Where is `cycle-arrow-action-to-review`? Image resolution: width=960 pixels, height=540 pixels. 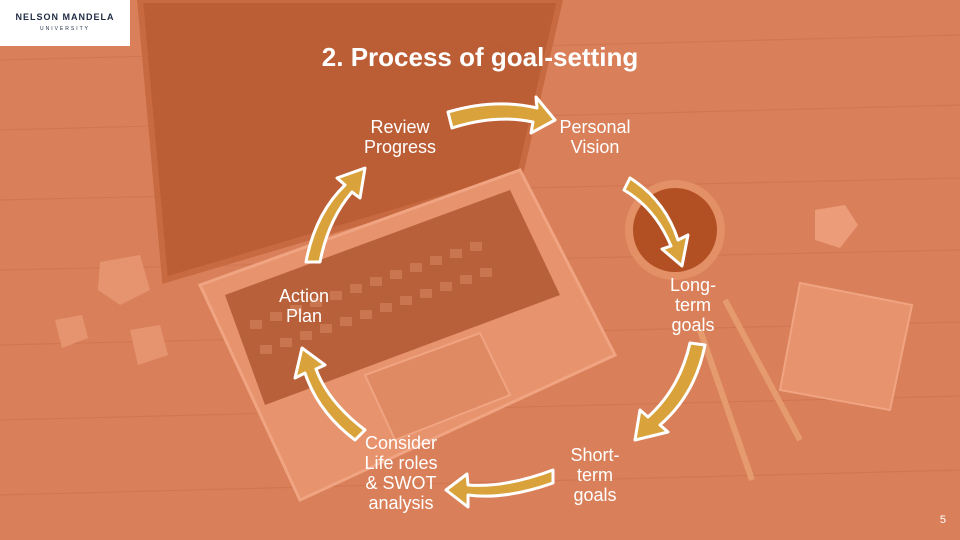 cycle-arrow-action-to-review is located at coordinates (335, 215).